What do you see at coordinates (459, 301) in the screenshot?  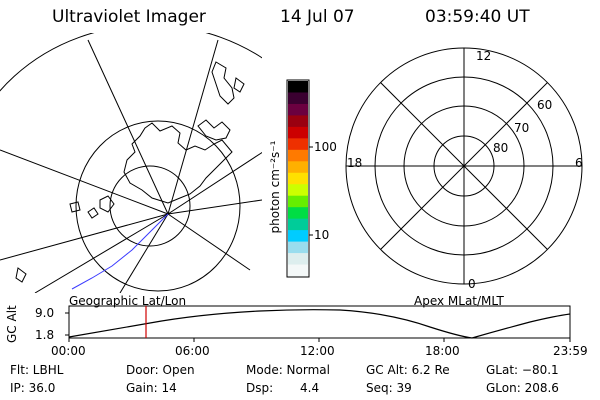 I see `magnetic-panel-label: Apex MLat/MLT` at bounding box center [459, 301].